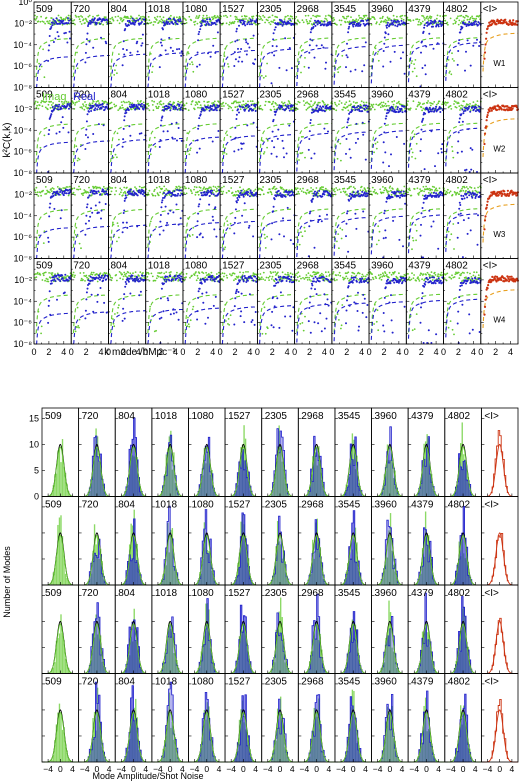 Image resolution: width=520 pixels, height=783 pixels. What do you see at coordinates (499, 63) in the screenshot?
I see `row-label: W1` at bounding box center [499, 63].